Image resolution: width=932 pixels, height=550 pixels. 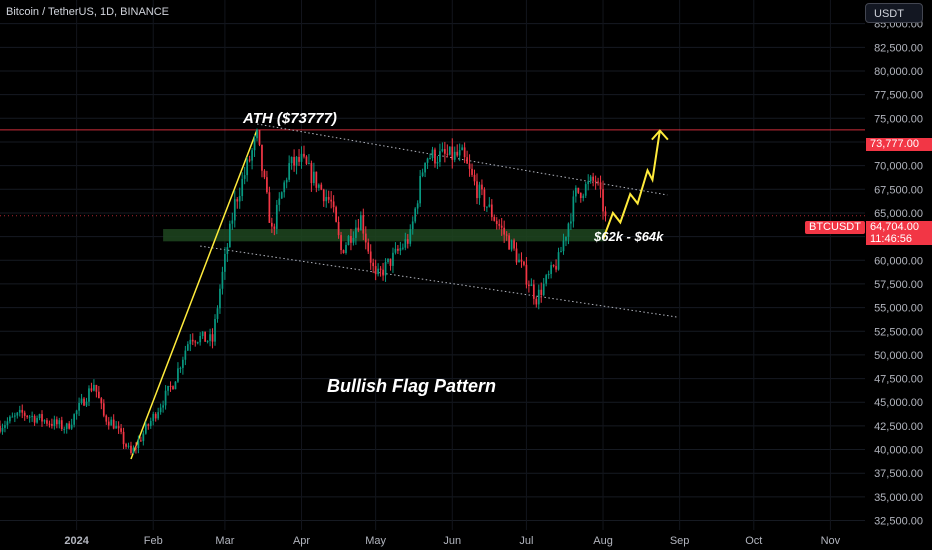 I want to click on price-tick-label: 57,500.00, so click(x=898, y=285).